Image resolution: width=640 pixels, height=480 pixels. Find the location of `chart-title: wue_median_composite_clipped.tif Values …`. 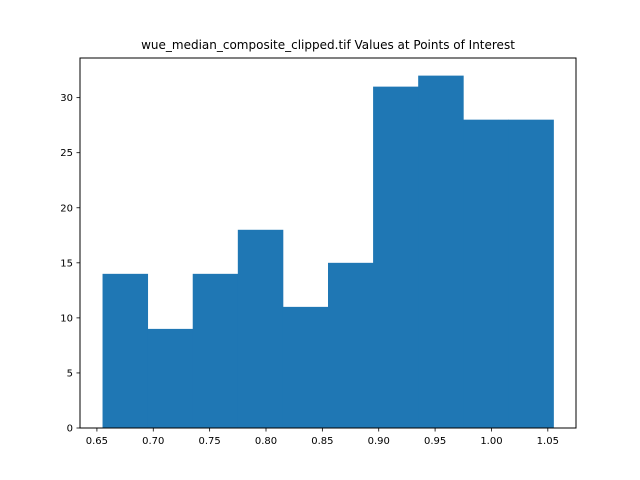

chart-title: wue_median_composite_clipped.tif Values … is located at coordinates (328, 45).